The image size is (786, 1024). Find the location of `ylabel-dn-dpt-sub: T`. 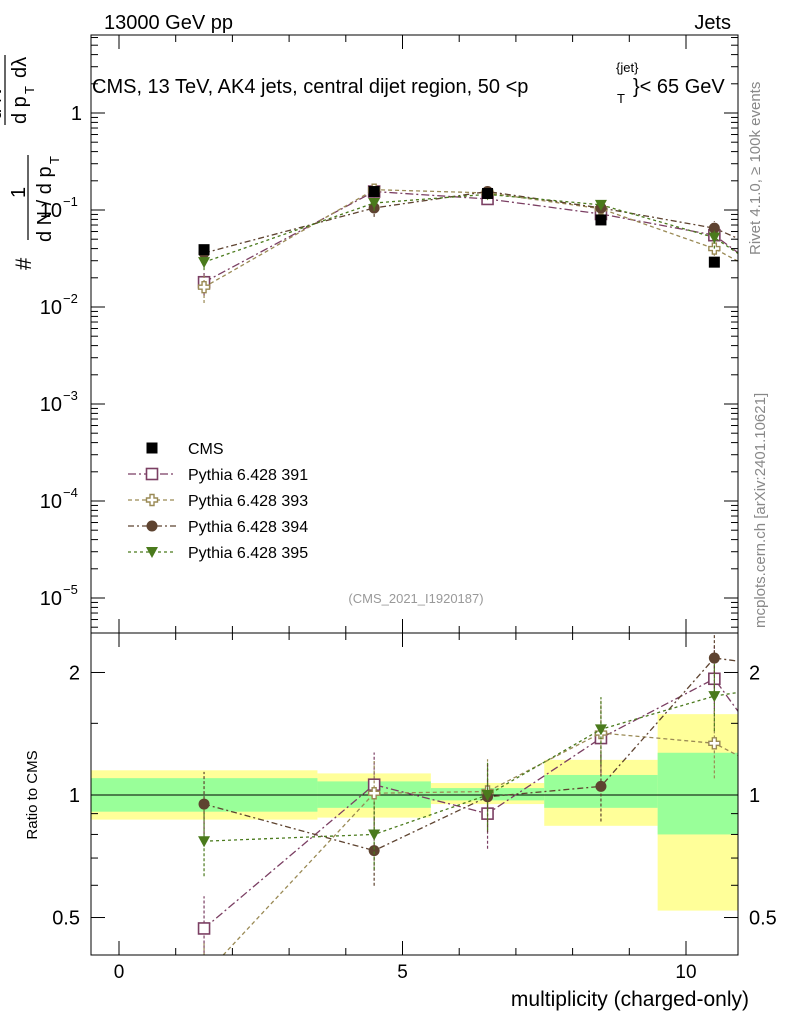

ylabel-dn-dpt-sub: T is located at coordinates (54, 160).